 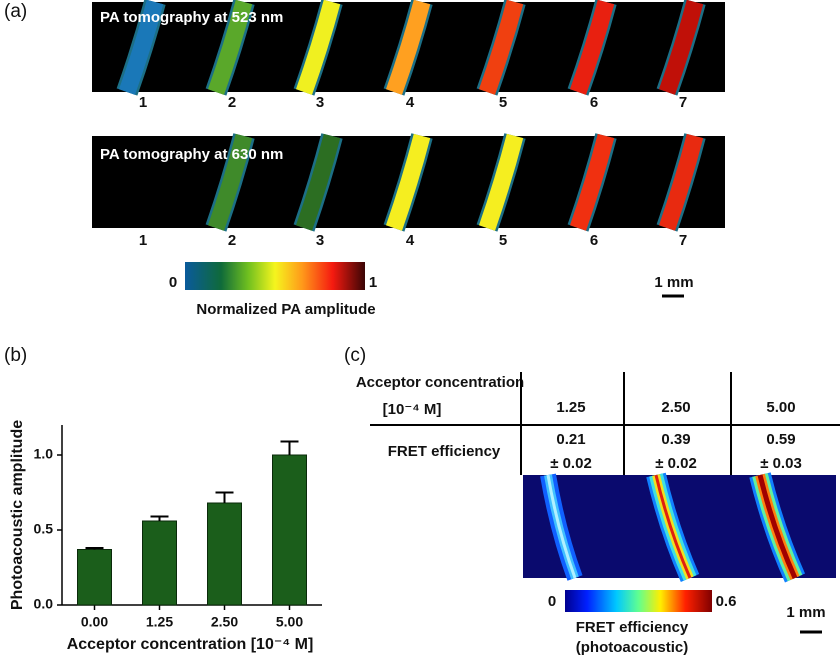 What do you see at coordinates (15, 355) in the screenshot?
I see `panel-label: (b)` at bounding box center [15, 355].